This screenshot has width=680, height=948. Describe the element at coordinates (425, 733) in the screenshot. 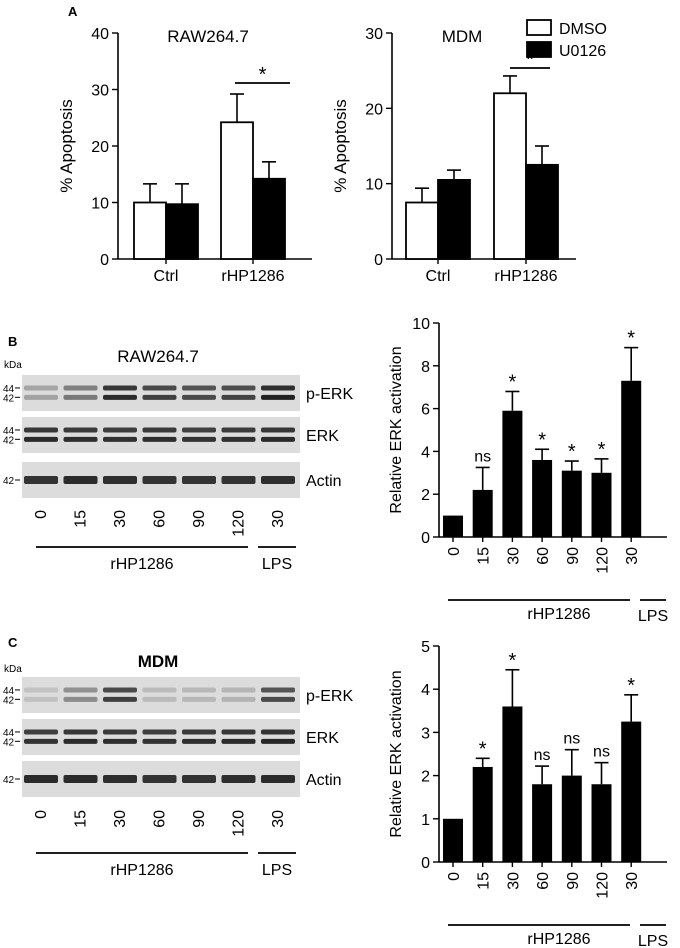

I see `y-tick-label: 3` at that location.